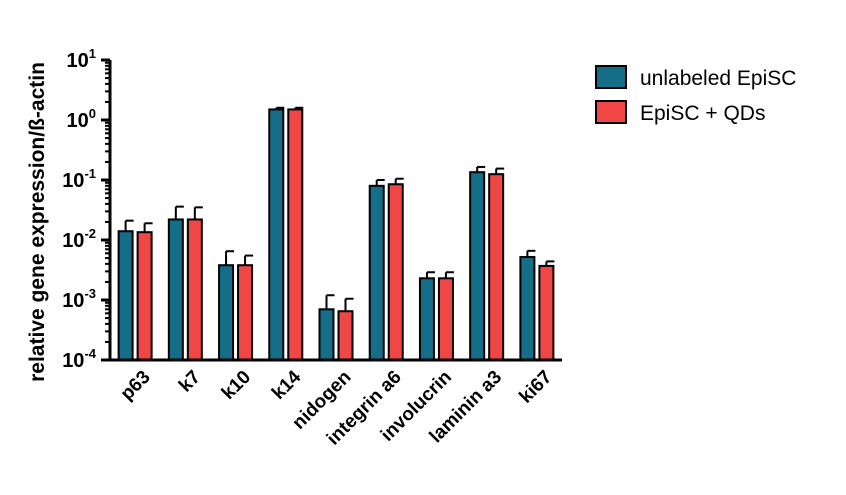 The image size is (846, 495). Describe the element at coordinates (287, 385) in the screenshot. I see `x-tick-label: k14` at that location.